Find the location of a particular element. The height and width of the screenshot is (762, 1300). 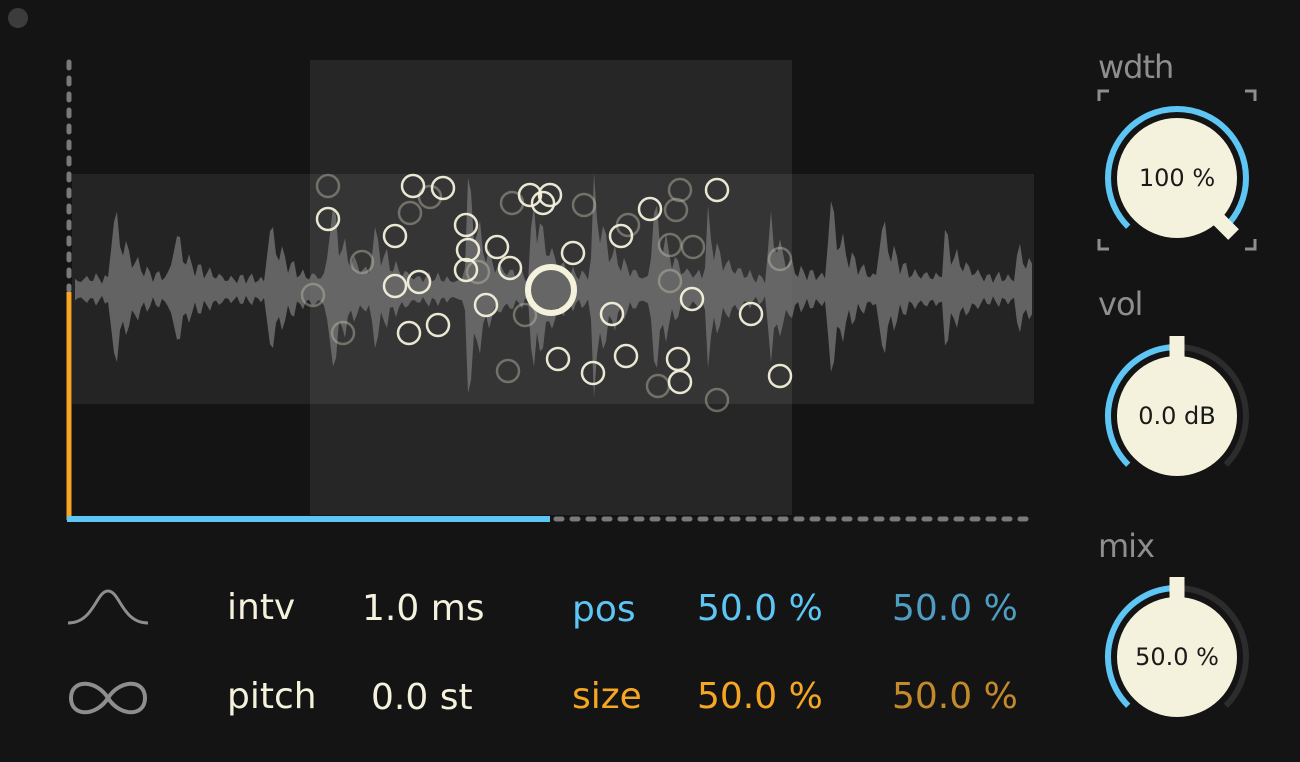

pos-spread-value: 50.0 % is located at coordinates (955, 608).